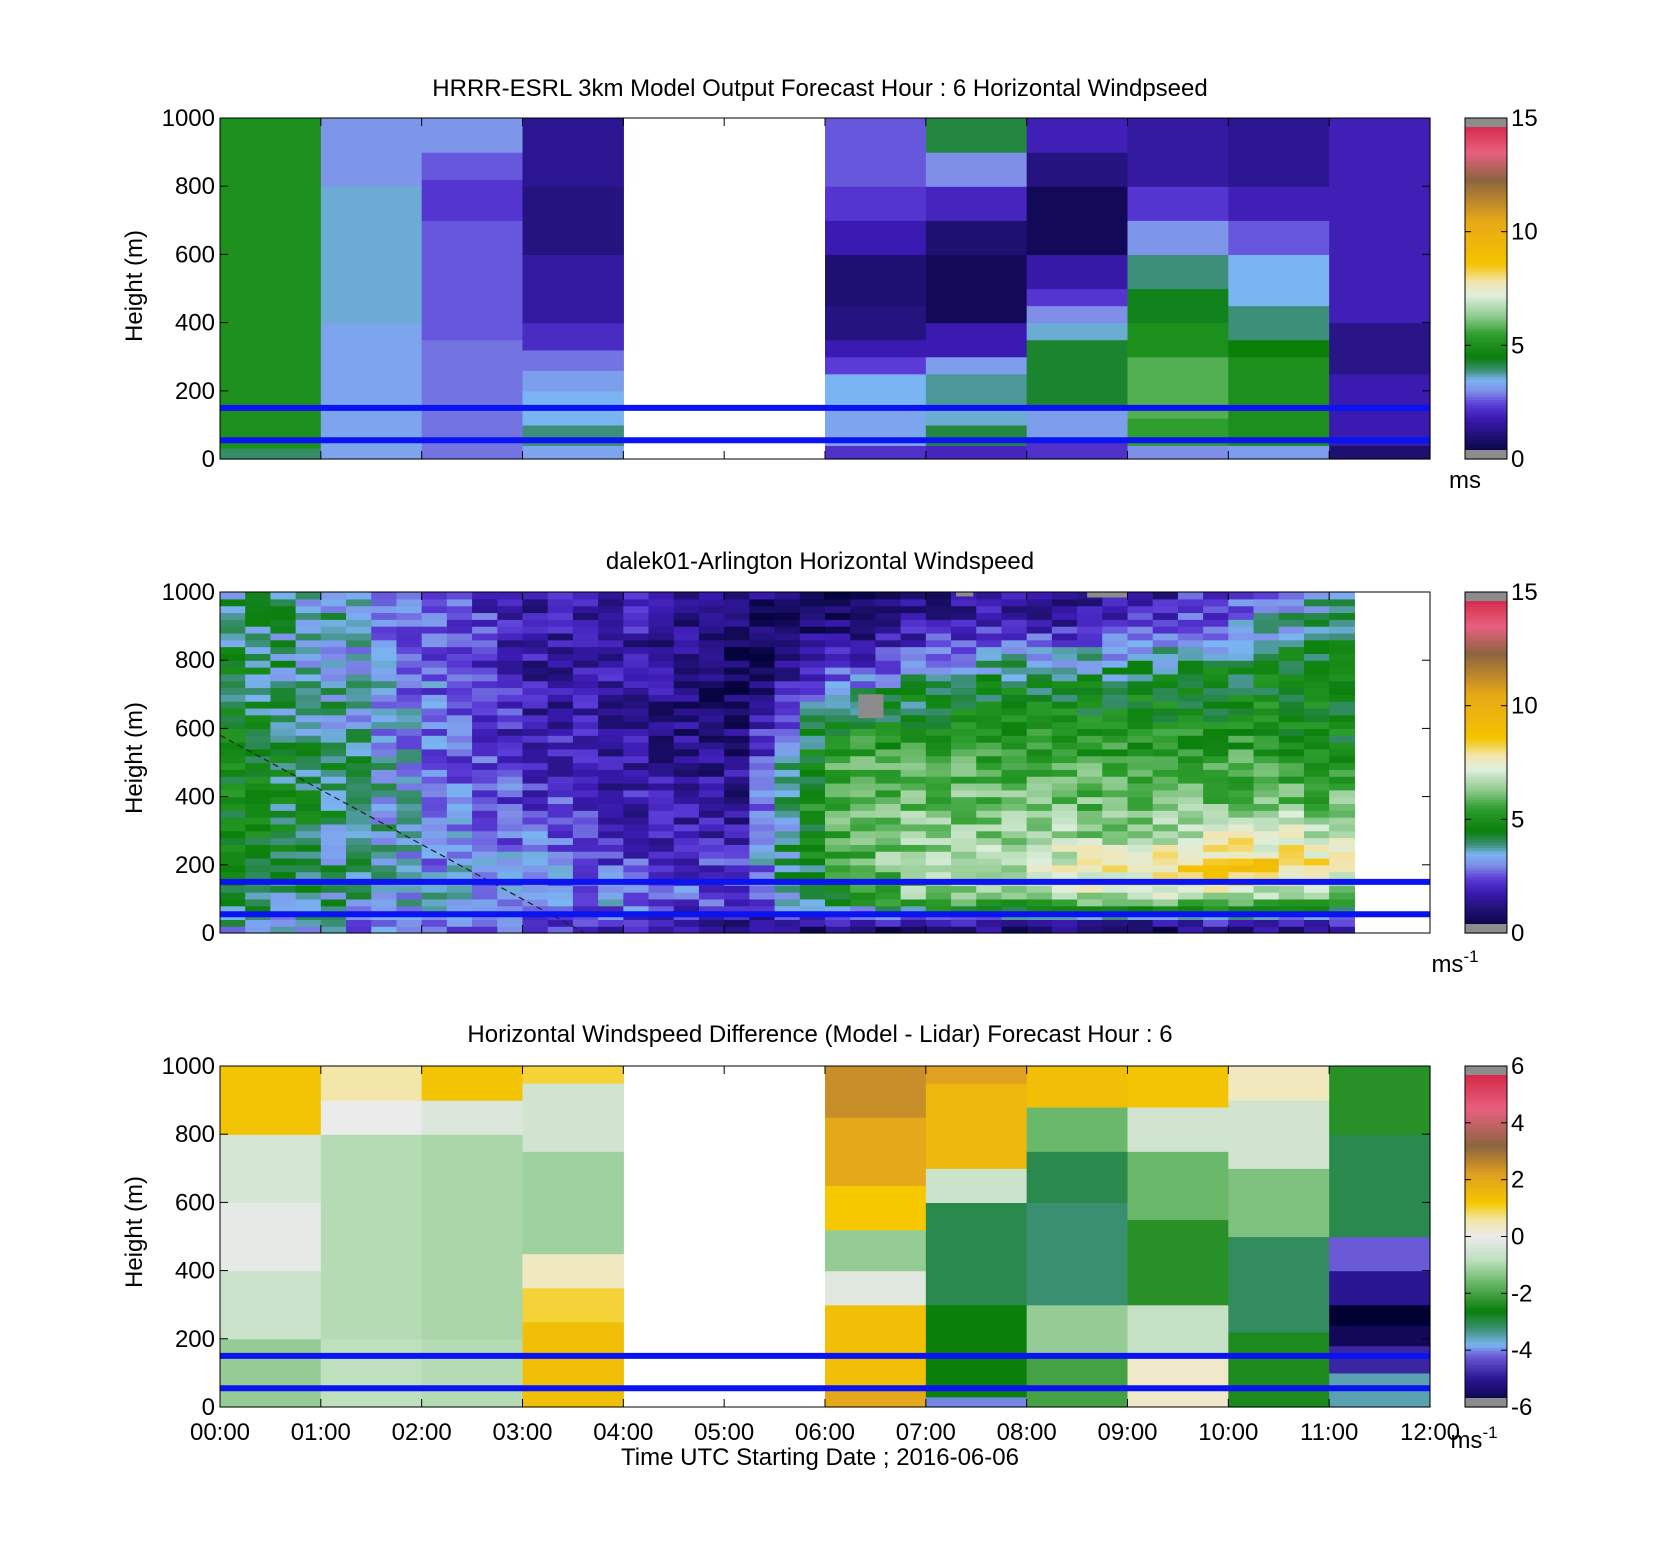 The height and width of the screenshot is (1561, 1680). What do you see at coordinates (1517, 819) in the screenshot?
I see `colorbar-tick-label: 5` at bounding box center [1517, 819].